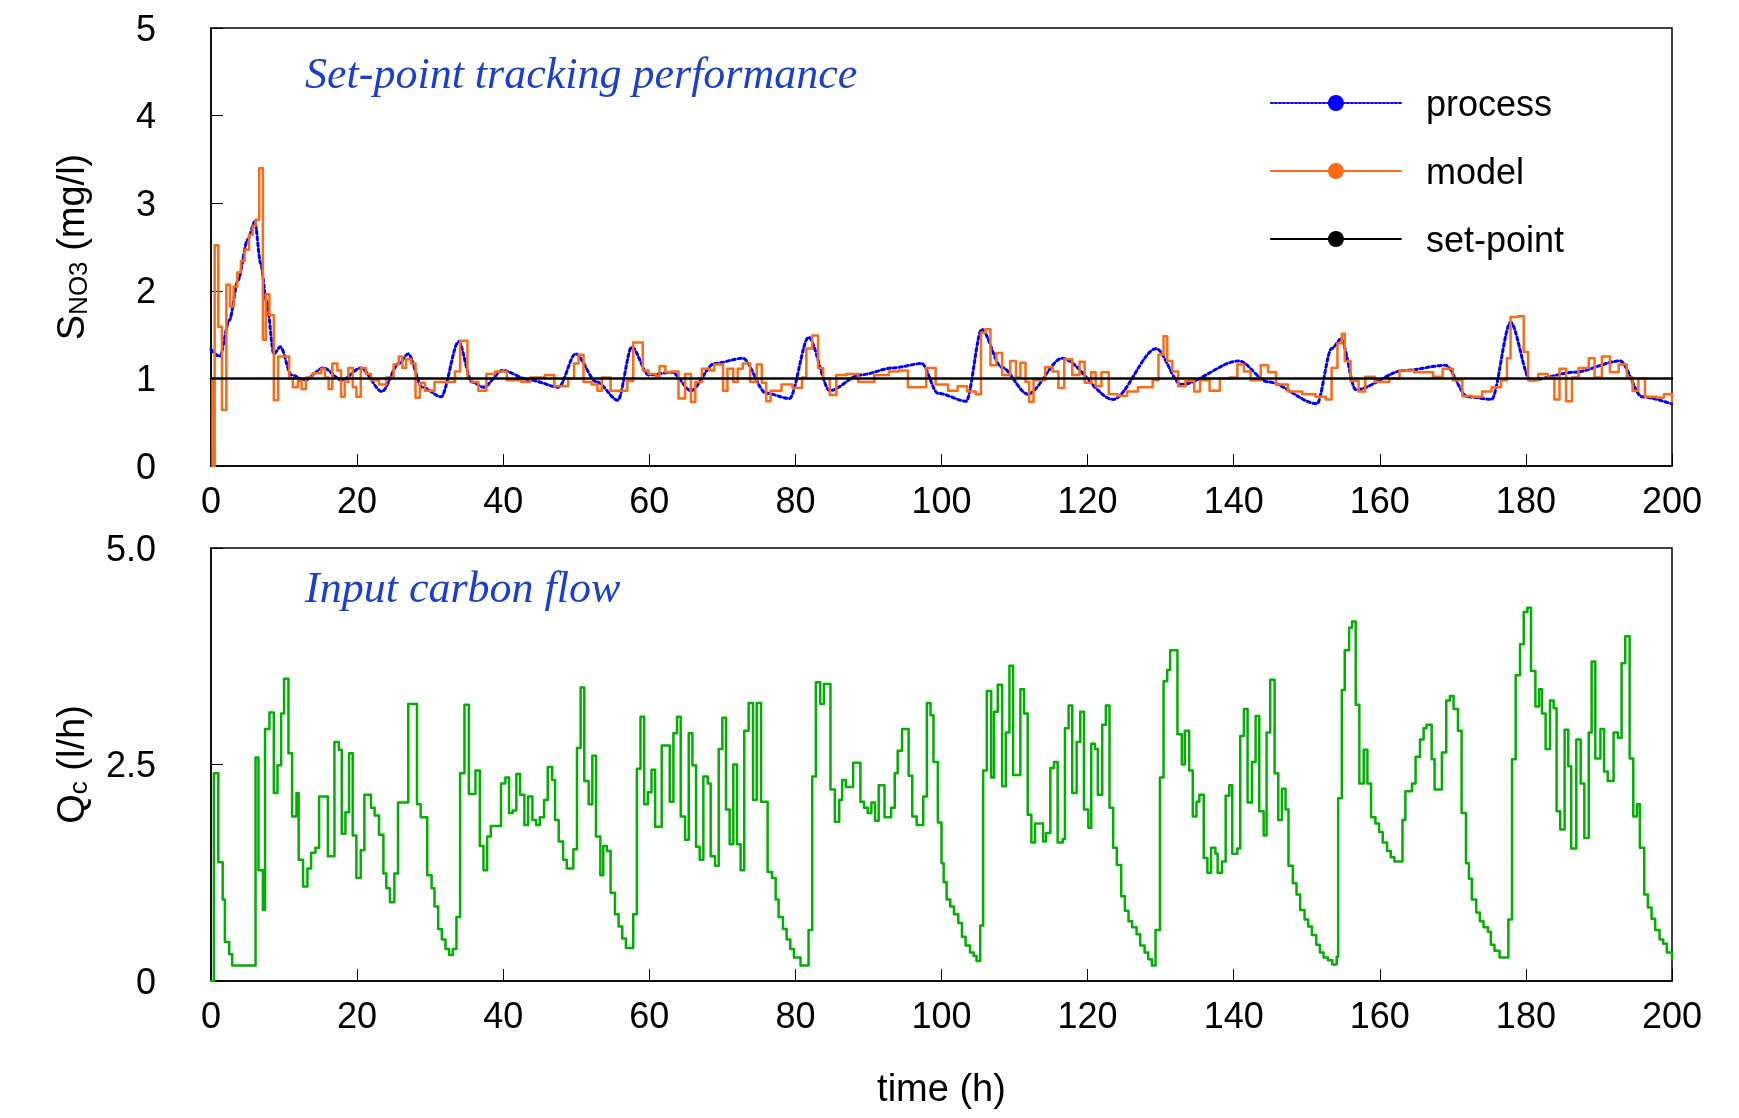 The width and height of the screenshot is (1739, 1118). Describe the element at coordinates (130, 548) in the screenshot. I see `y-tick-label: 5.0` at that location.